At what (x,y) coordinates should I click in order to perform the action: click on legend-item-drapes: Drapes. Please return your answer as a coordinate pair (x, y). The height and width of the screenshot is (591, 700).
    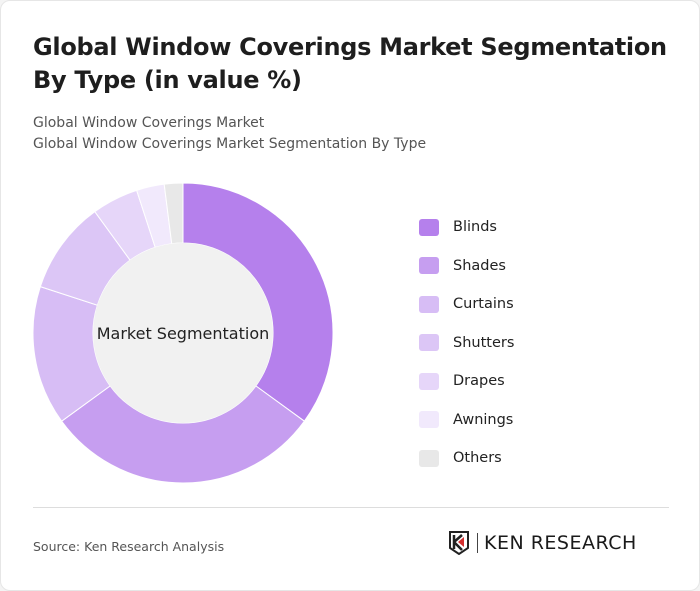
    Looking at the image, I should click on (466, 381).